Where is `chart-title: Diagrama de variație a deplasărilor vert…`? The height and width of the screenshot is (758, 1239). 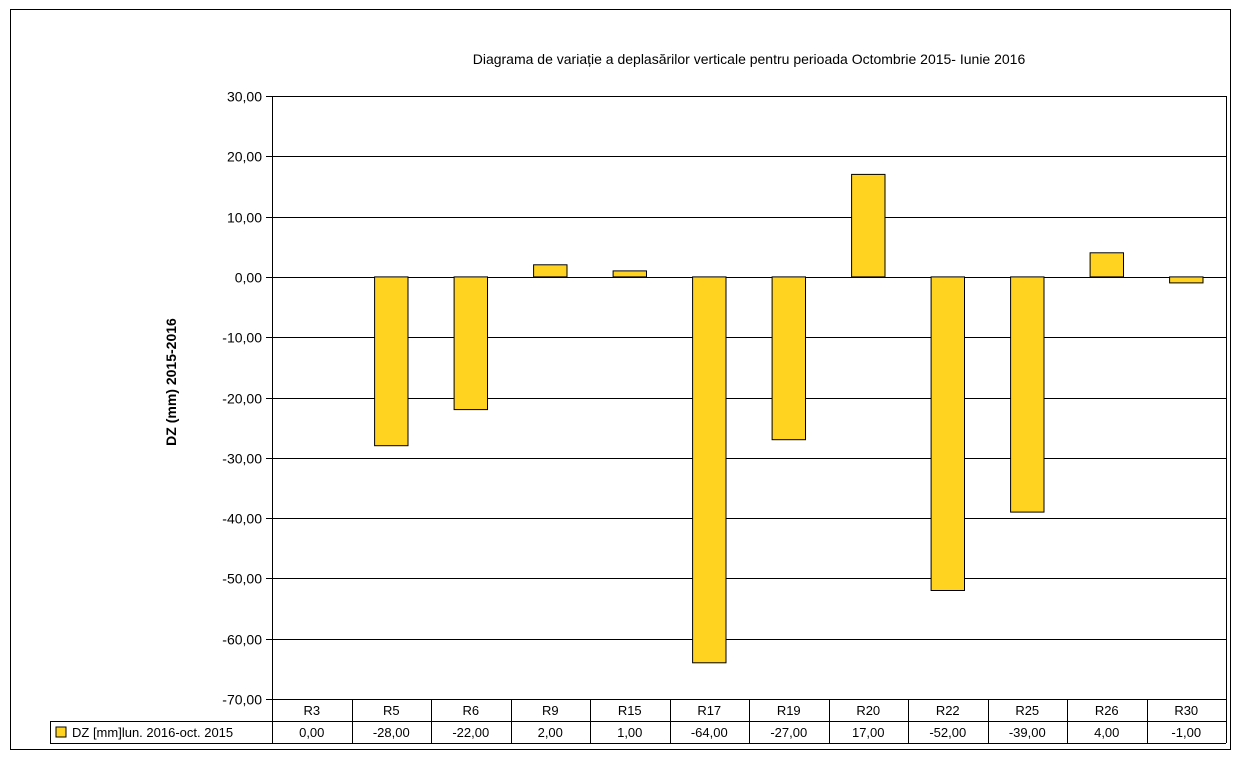
chart-title: Diagrama de variație a deplasărilor vert… is located at coordinates (749, 59).